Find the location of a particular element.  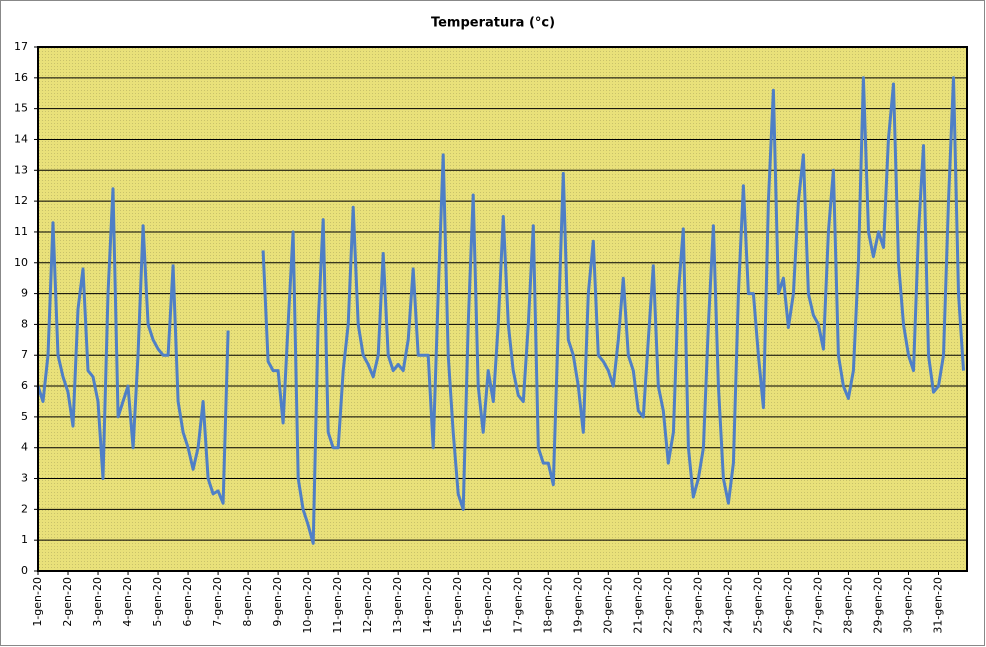

x-tick-label: 5-gen-20 is located at coordinates (157, 602).